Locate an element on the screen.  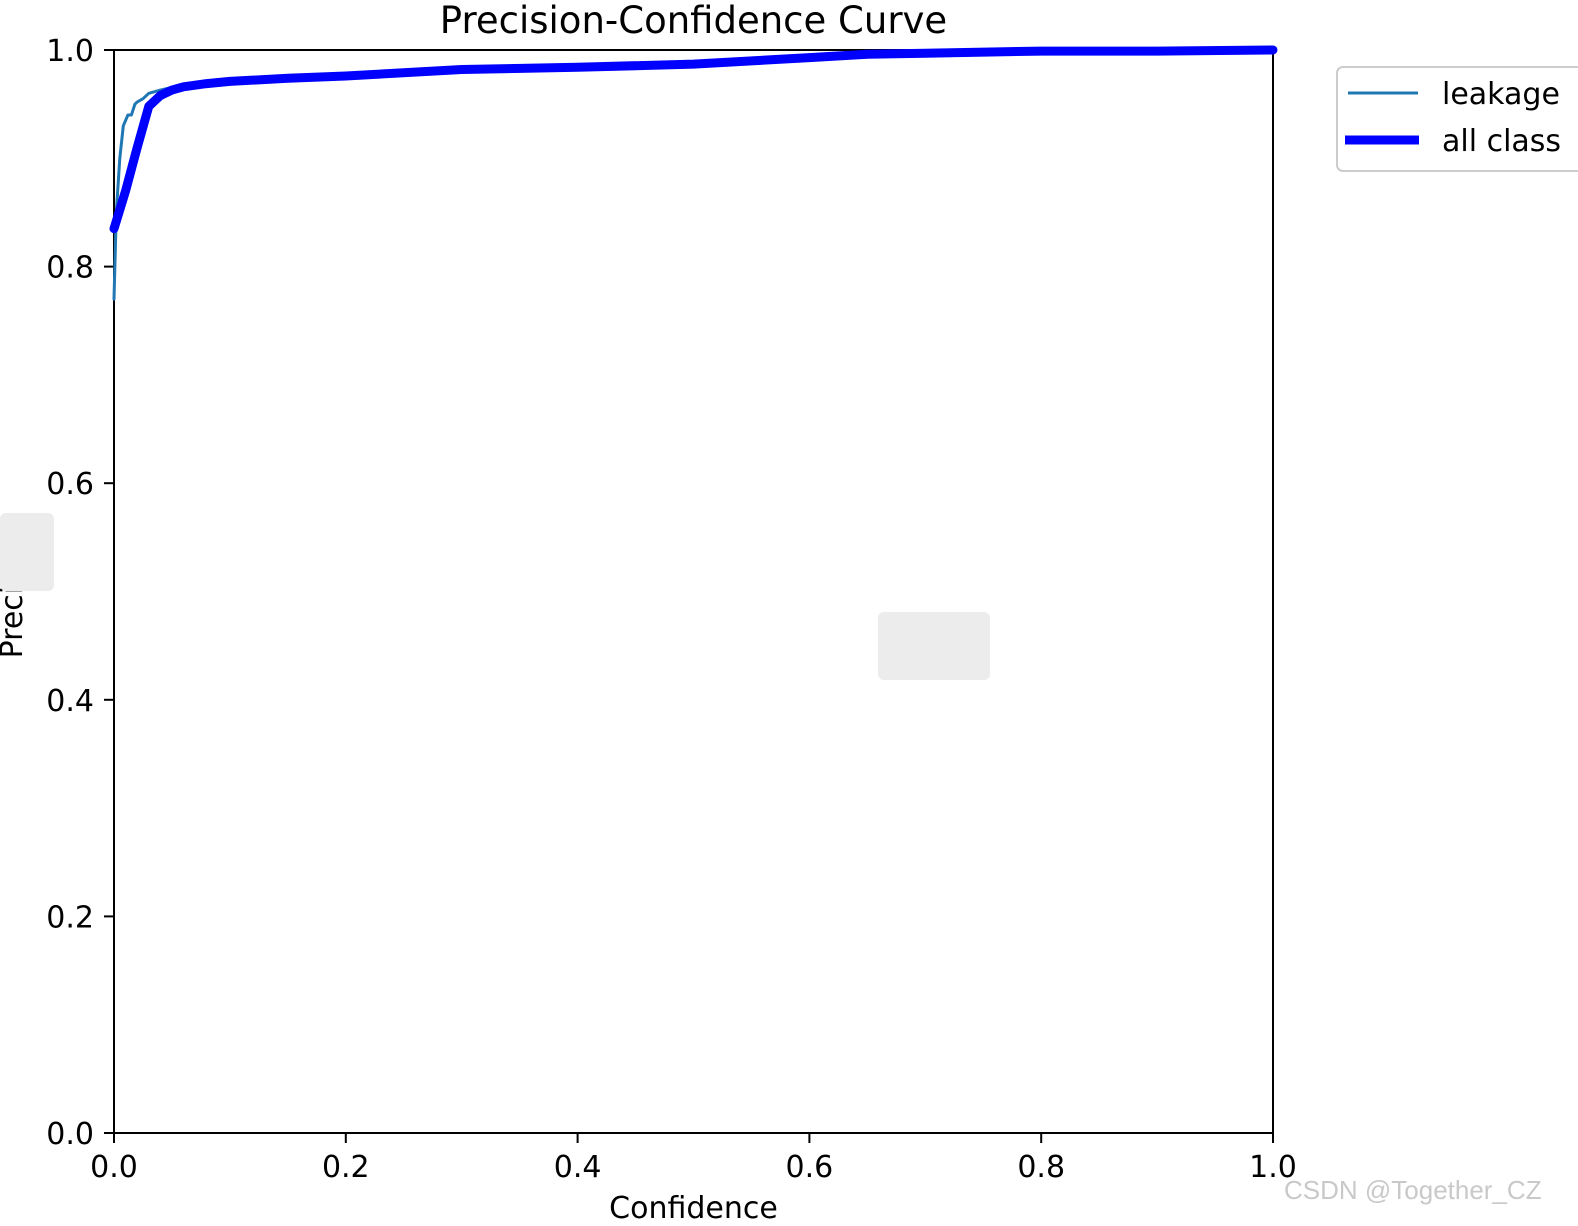
y-tick-label: 0.6 is located at coordinates (70, 484).